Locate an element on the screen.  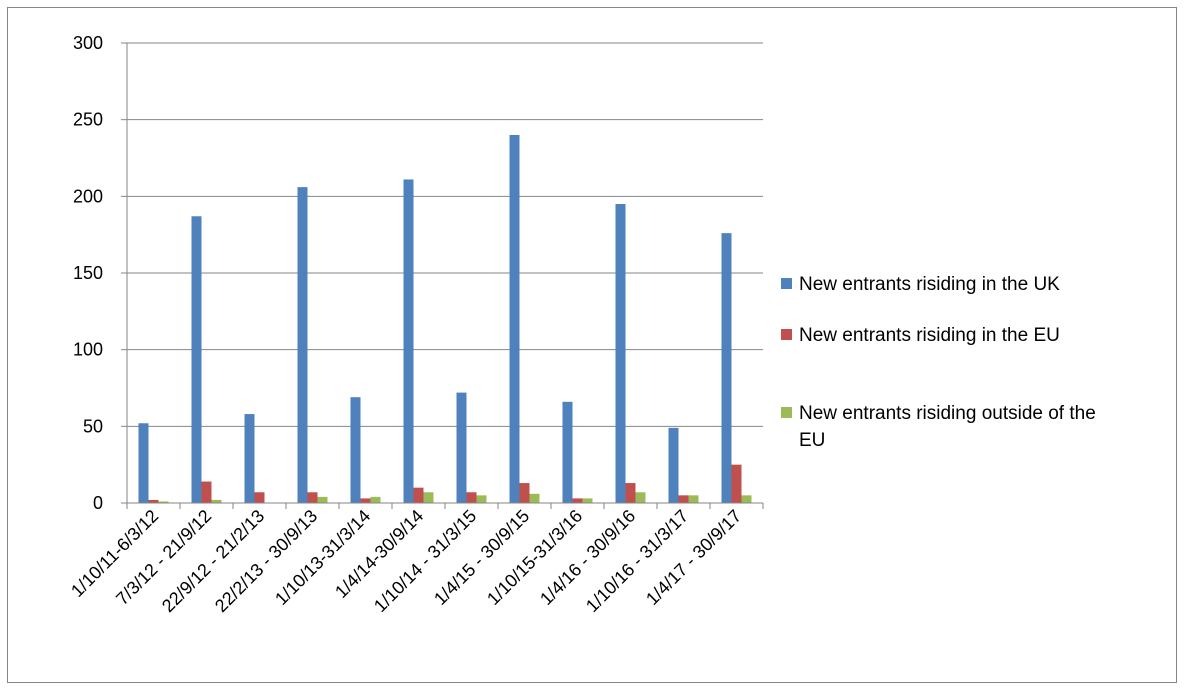
y-tick-label: 50 is located at coordinates (93, 426).